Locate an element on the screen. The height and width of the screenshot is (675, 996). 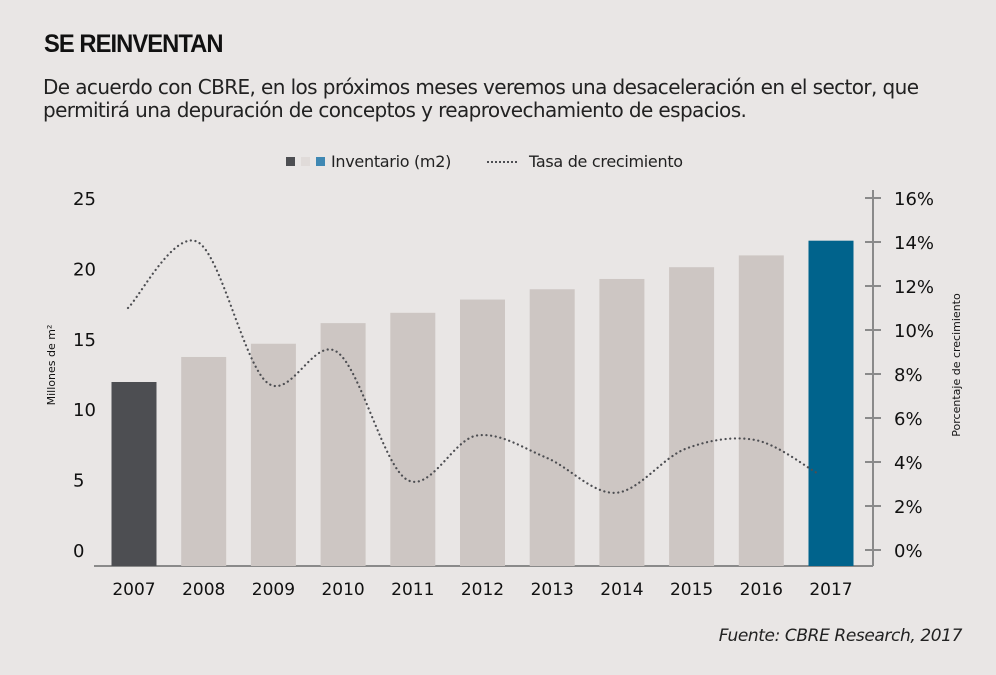
x-tick-label: 2012 is located at coordinates (482, 590).